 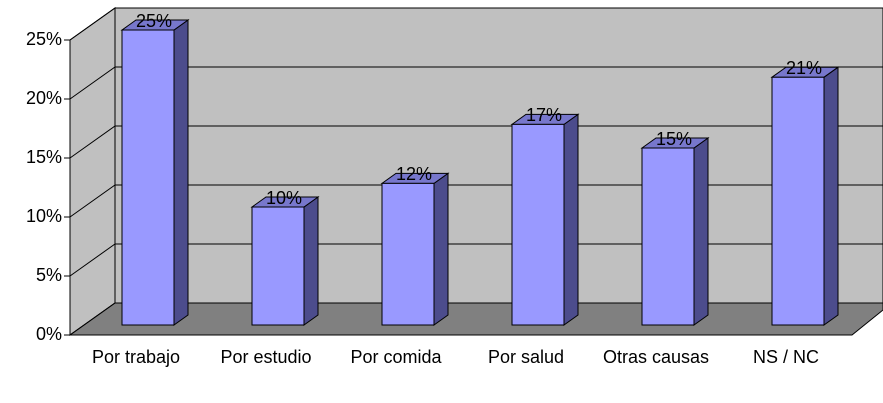 What do you see at coordinates (44, 216) in the screenshot?
I see `y-tick-label: 10%` at bounding box center [44, 216].